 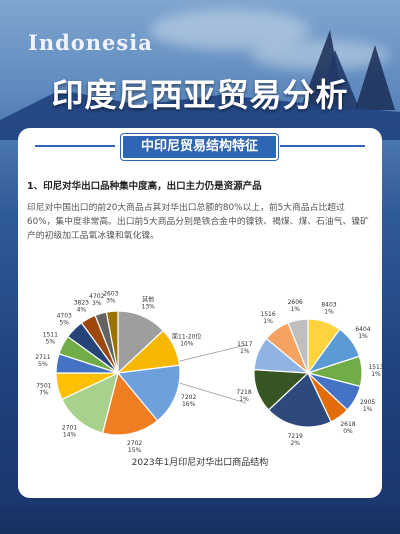 What do you see at coordinates (376, 374) in the screenshot?
I see `breakdown-pie-value-1513: 1%` at bounding box center [376, 374].